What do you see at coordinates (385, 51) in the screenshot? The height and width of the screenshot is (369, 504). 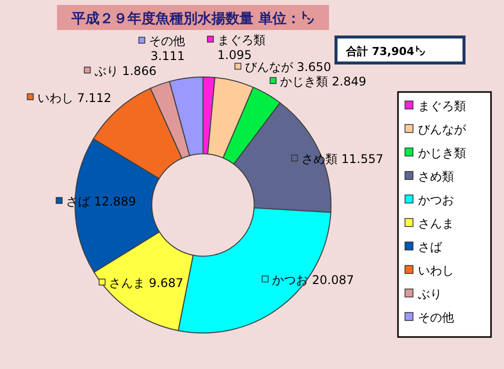 I see `text: 合計 73,904㌧` at bounding box center [385, 51].